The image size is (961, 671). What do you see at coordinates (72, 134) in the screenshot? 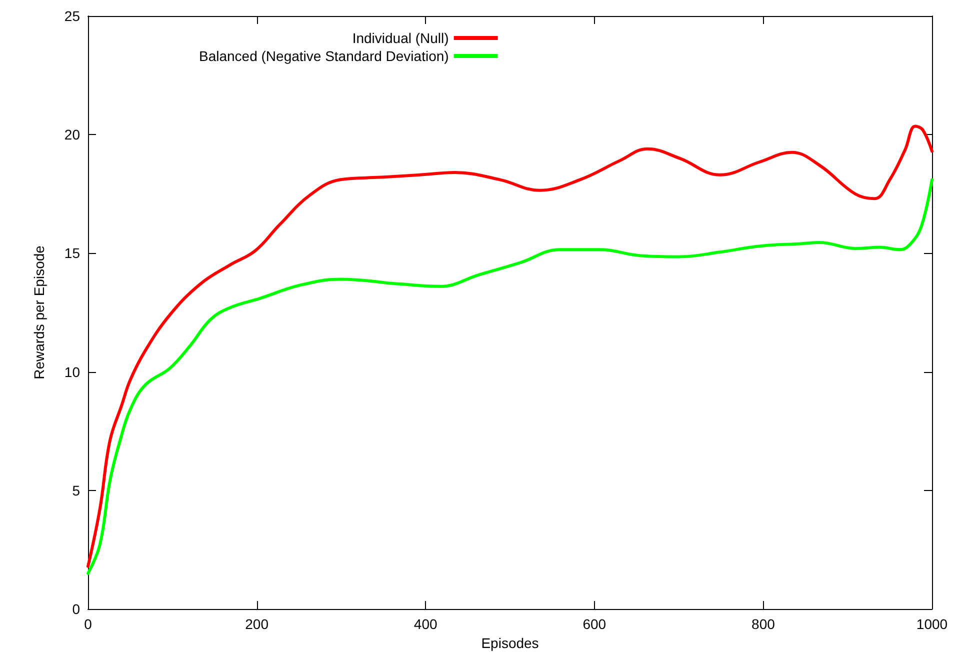
I see `y-tick-label: 20` at bounding box center [72, 134].